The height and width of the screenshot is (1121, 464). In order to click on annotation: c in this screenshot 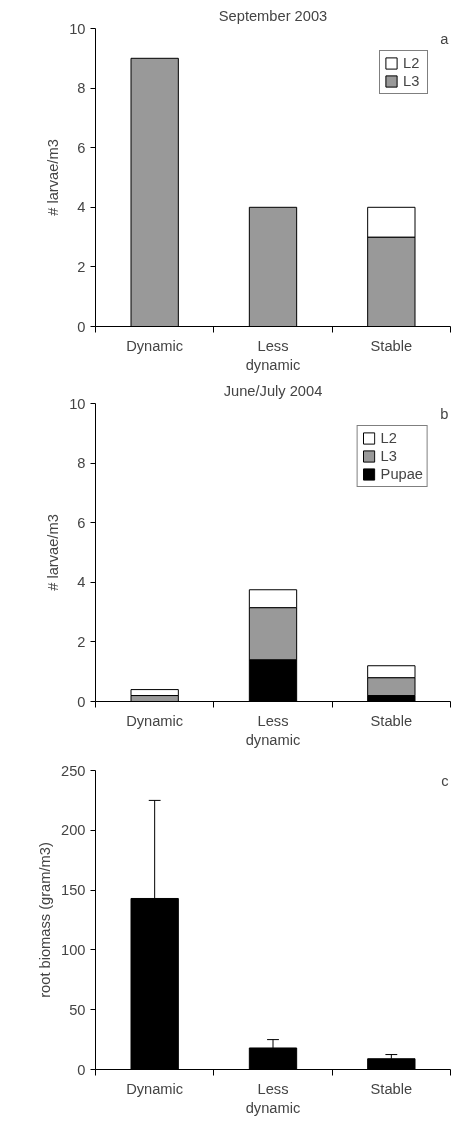, I will do `click(445, 780)`.